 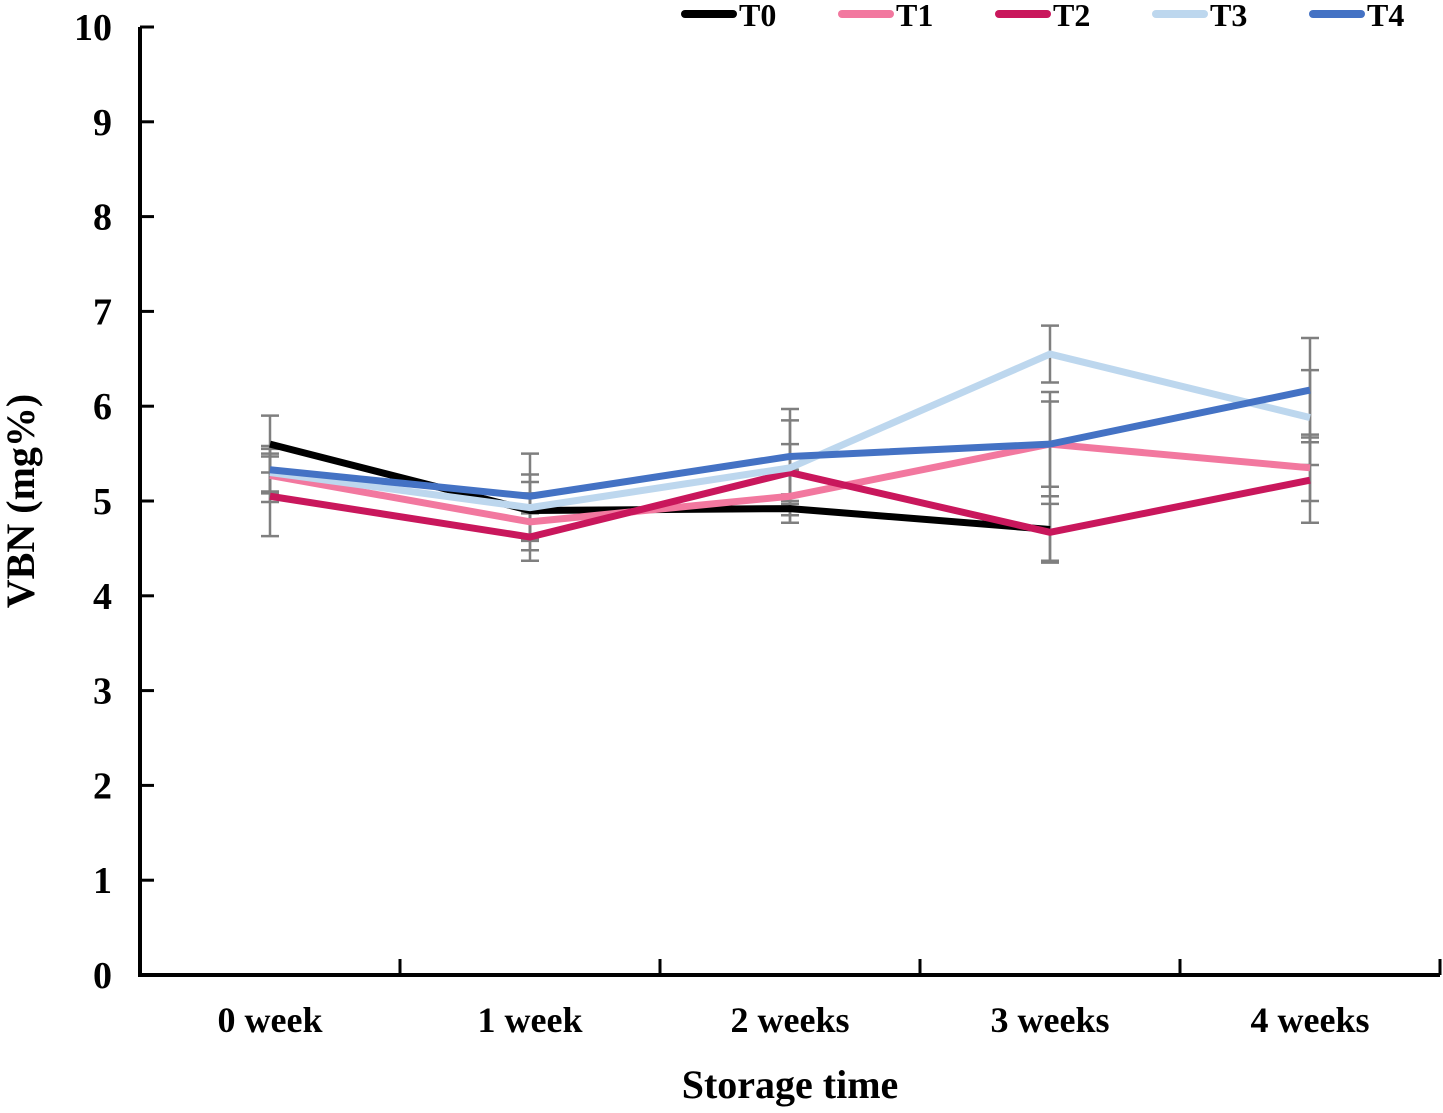 What do you see at coordinates (1199, 16) in the screenshot?
I see `legend-item-T3: T3` at bounding box center [1199, 16].